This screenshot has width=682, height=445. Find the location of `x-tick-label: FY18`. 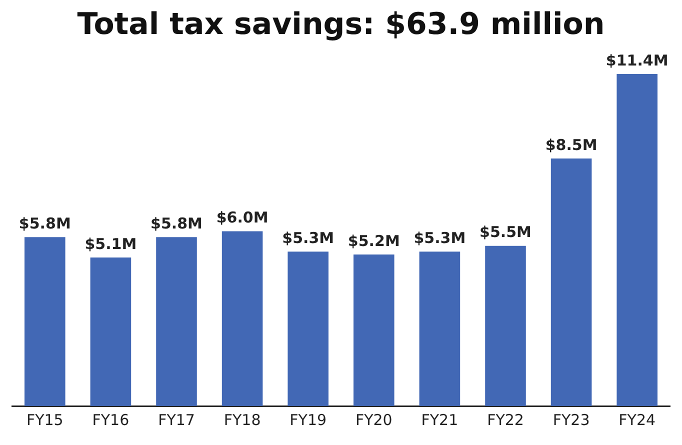

x-tick-label: FY18 is located at coordinates (242, 419).